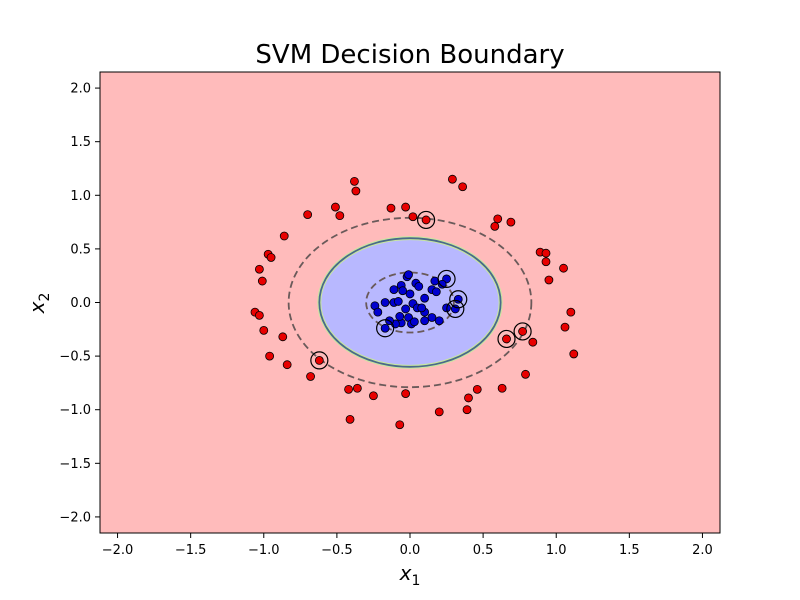  What do you see at coordinates (483, 550) in the screenshot?
I see `x-tick-label: 0.5` at bounding box center [483, 550].